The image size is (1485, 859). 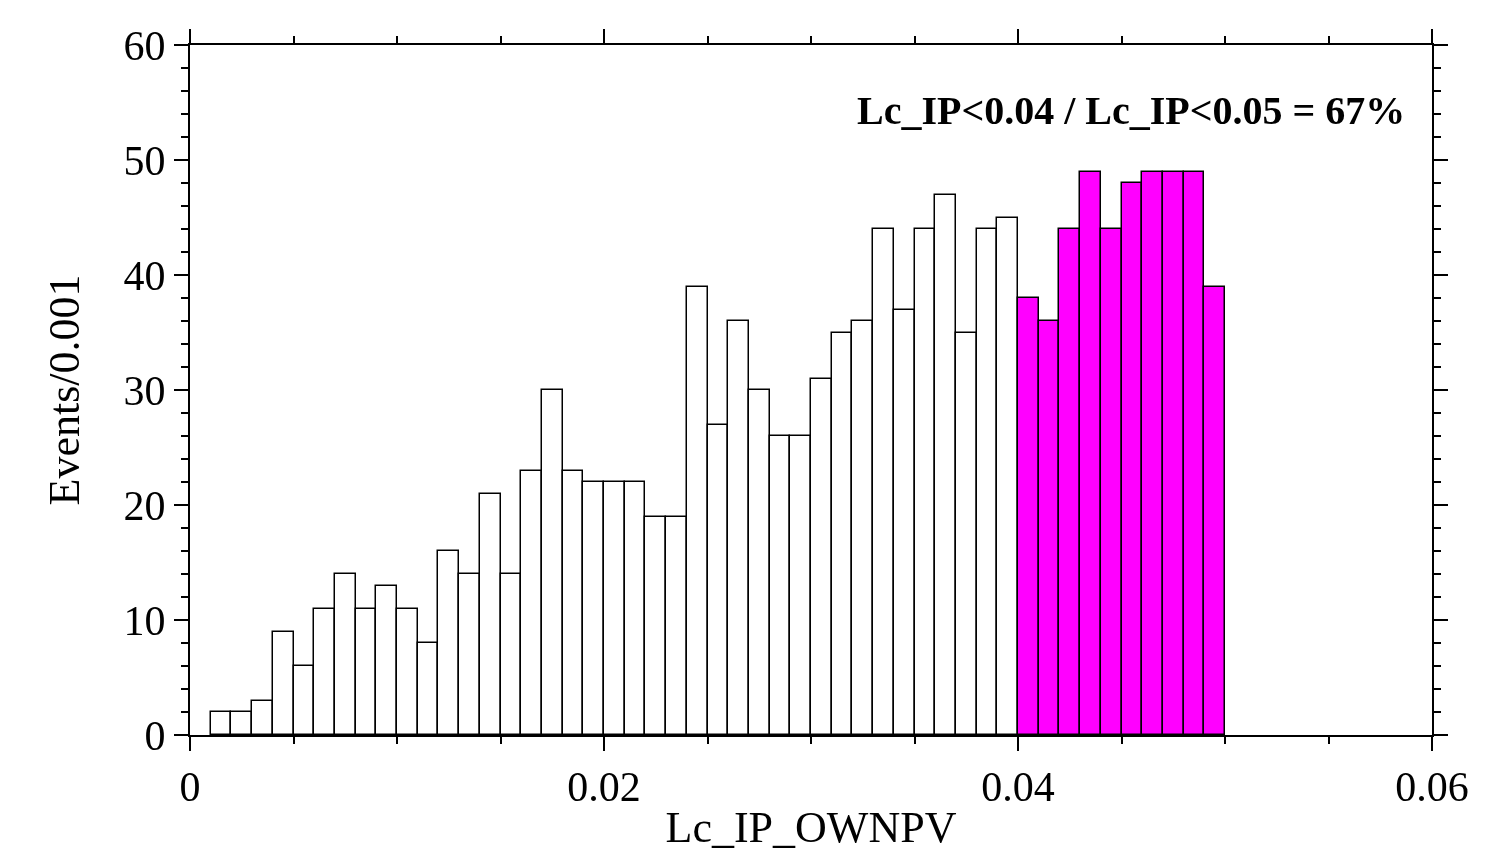 What do you see at coordinates (1018, 787) in the screenshot?
I see `x-tick-label: 0.04` at bounding box center [1018, 787].